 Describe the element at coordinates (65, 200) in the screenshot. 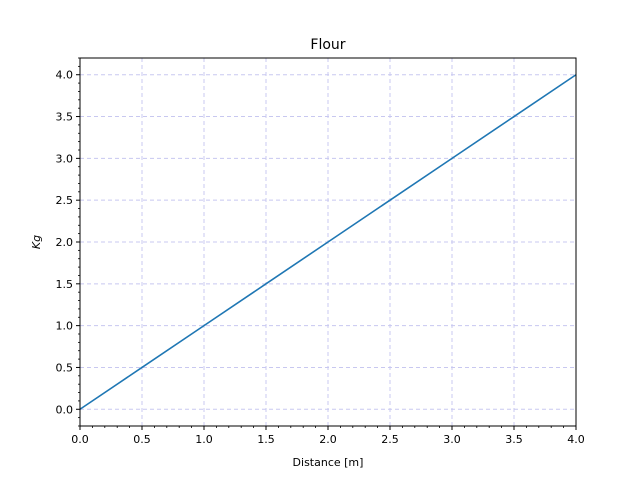

I see `y-tick-label: 2.5` at that location.